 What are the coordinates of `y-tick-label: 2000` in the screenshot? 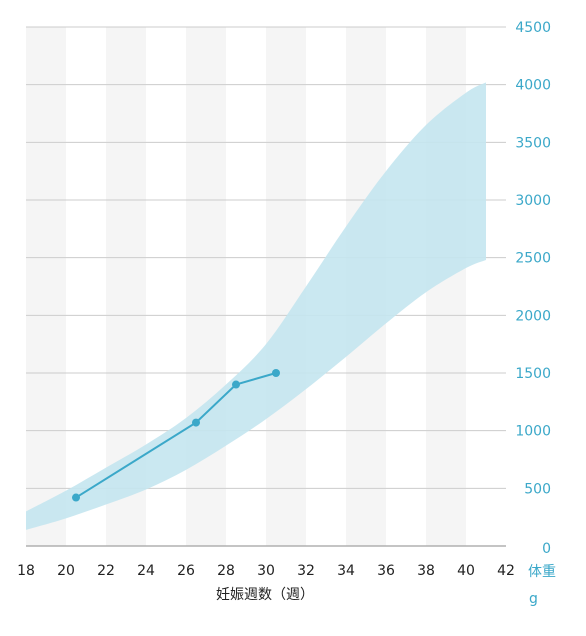 It's located at (533, 316).